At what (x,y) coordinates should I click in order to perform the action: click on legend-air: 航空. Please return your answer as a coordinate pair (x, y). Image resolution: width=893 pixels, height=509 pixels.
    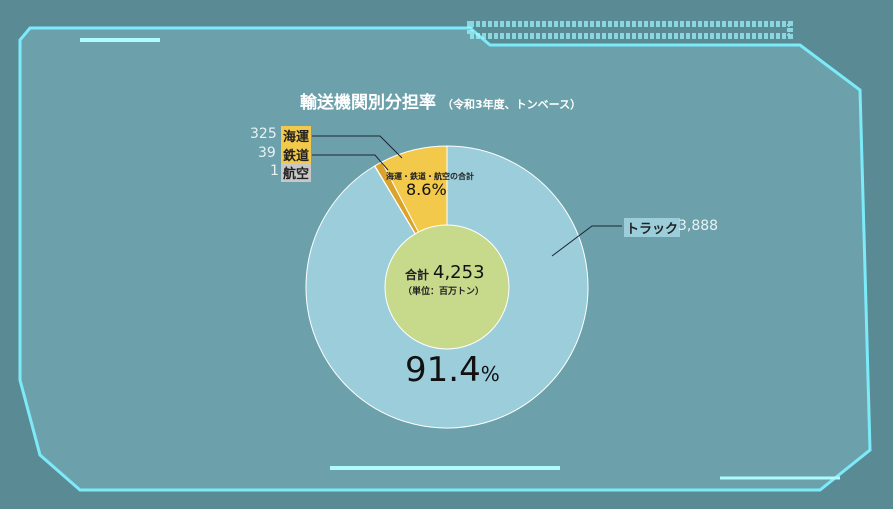
    Looking at the image, I should click on (296, 172).